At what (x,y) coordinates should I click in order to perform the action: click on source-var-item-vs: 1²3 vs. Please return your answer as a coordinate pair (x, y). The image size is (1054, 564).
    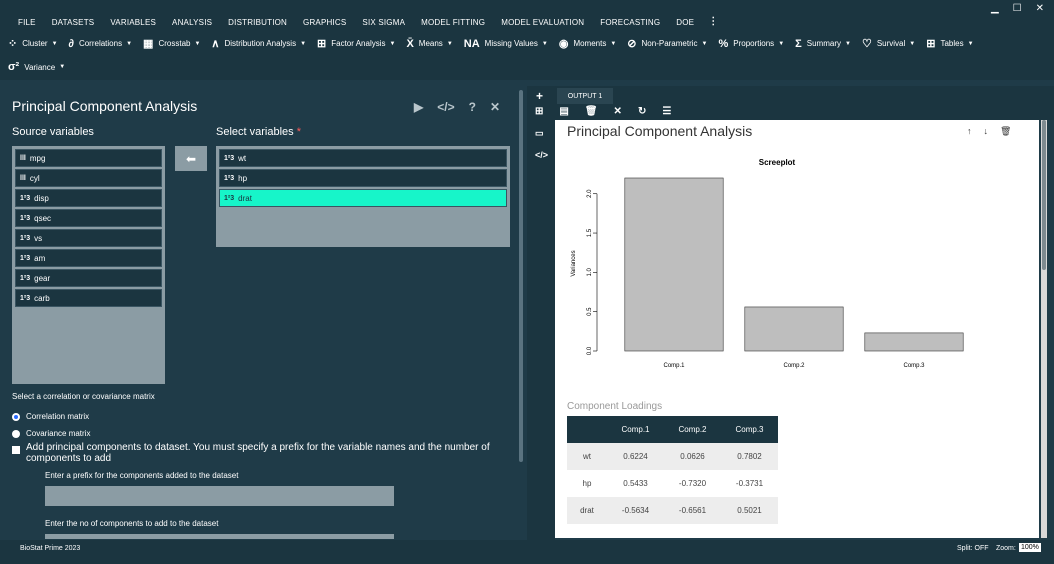
    Looking at the image, I should click on (88, 238).